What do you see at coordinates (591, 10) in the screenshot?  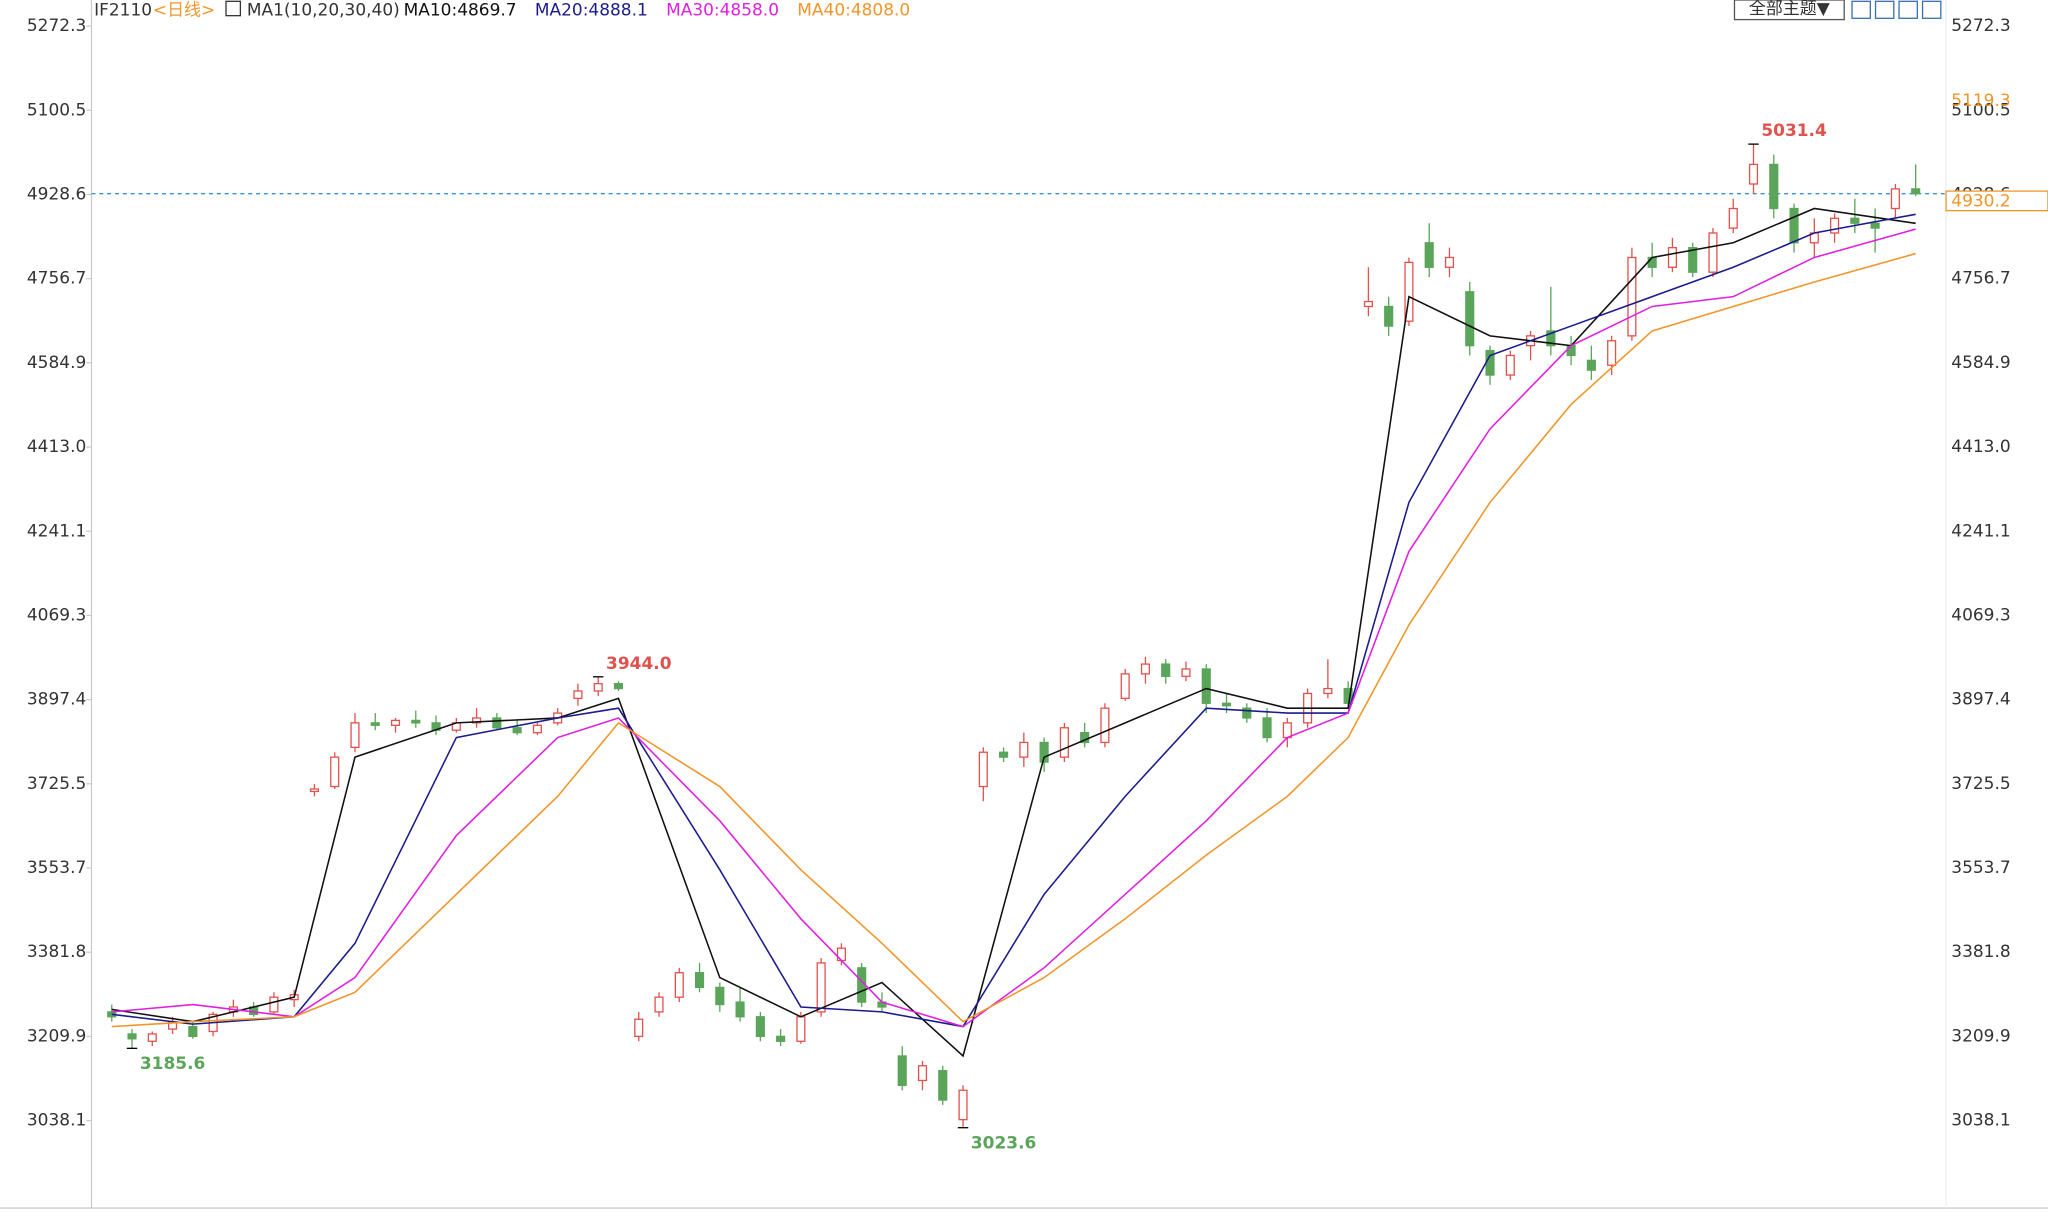 I see `legend-entry: MA20:4888.1` at bounding box center [591, 10].